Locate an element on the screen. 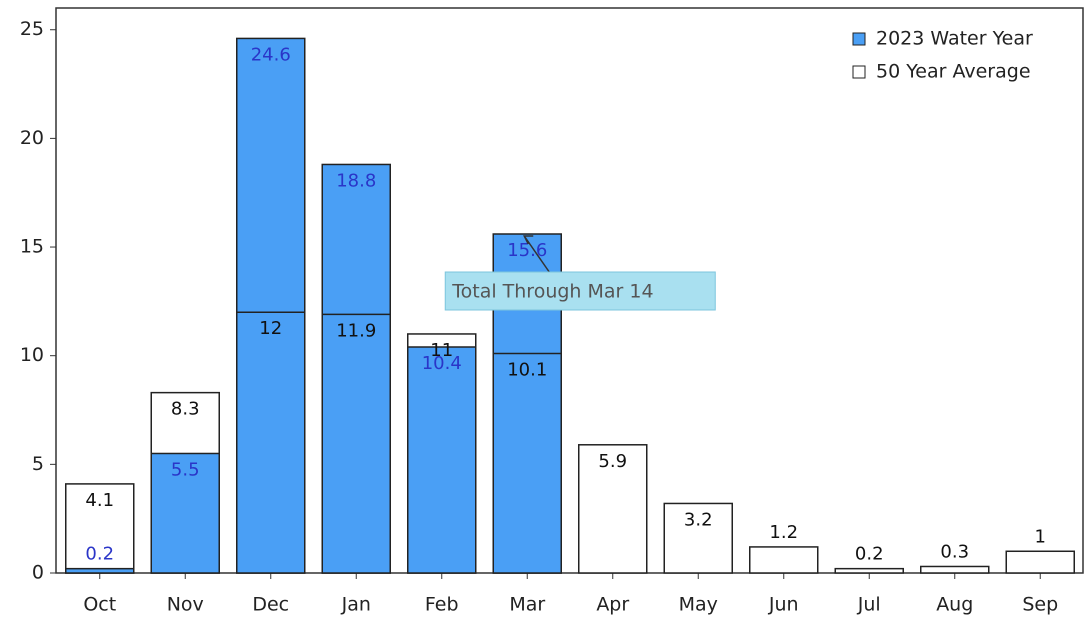 This screenshot has width=1086, height=626. value-label: 24.6 is located at coordinates (271, 54).